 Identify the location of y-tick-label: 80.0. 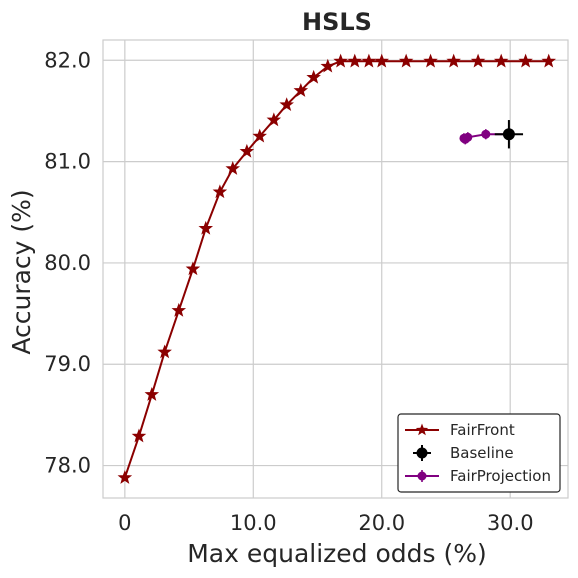
(67, 263).